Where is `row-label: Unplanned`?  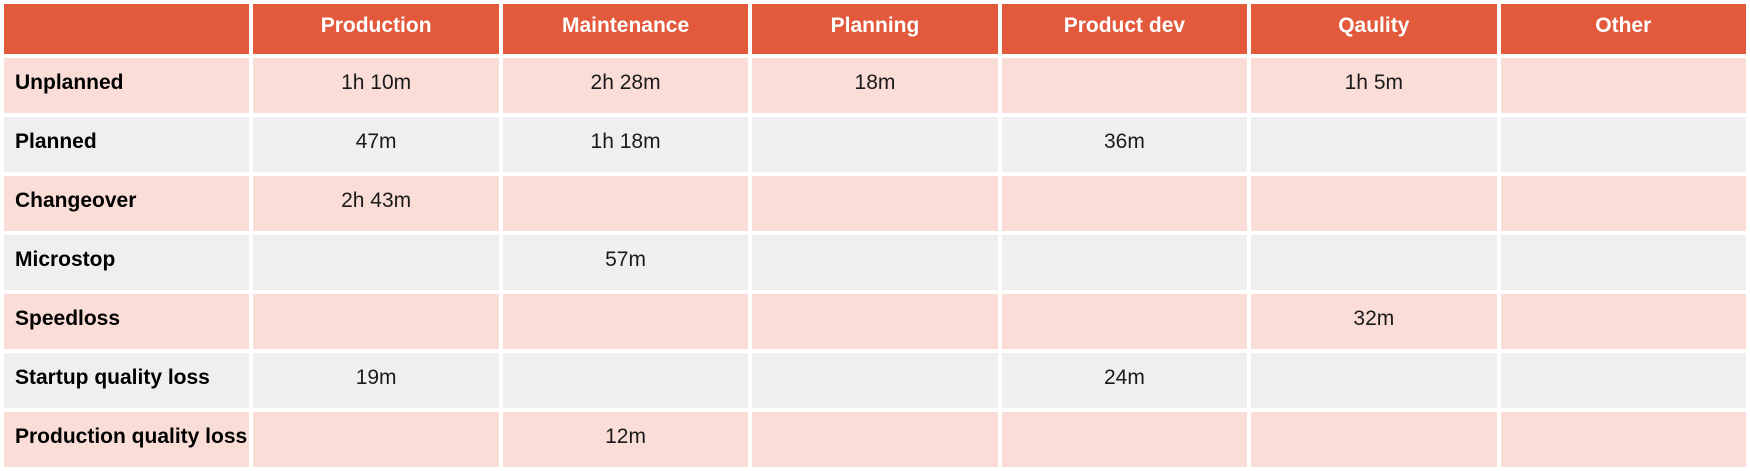
row-label: Unplanned is located at coordinates (127, 85).